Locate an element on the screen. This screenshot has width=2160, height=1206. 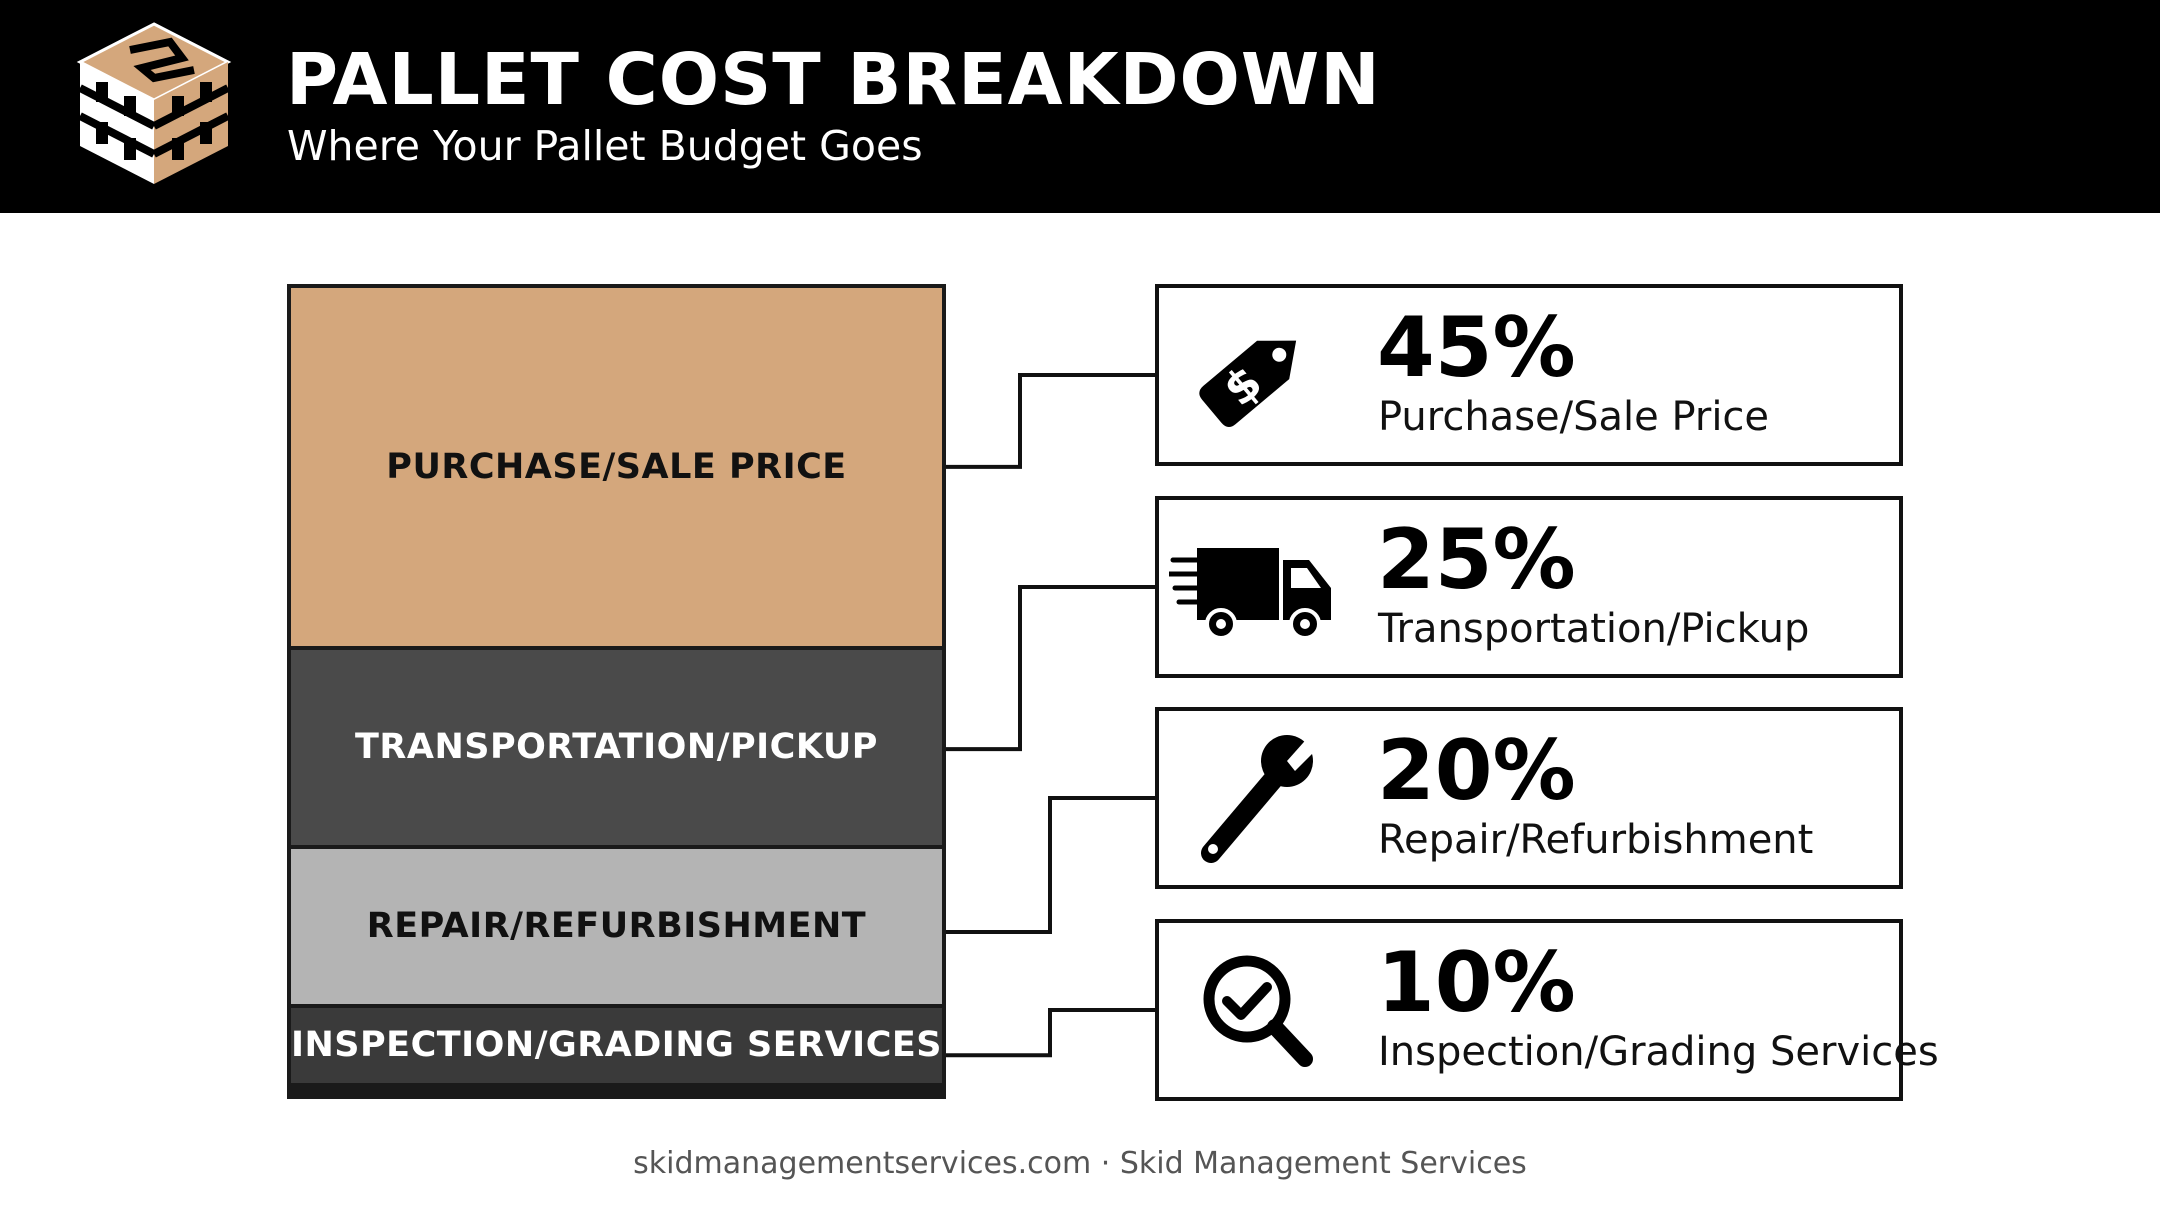
card-repair: 20% Repair/Refurbishment is located at coordinates (1529, 798).